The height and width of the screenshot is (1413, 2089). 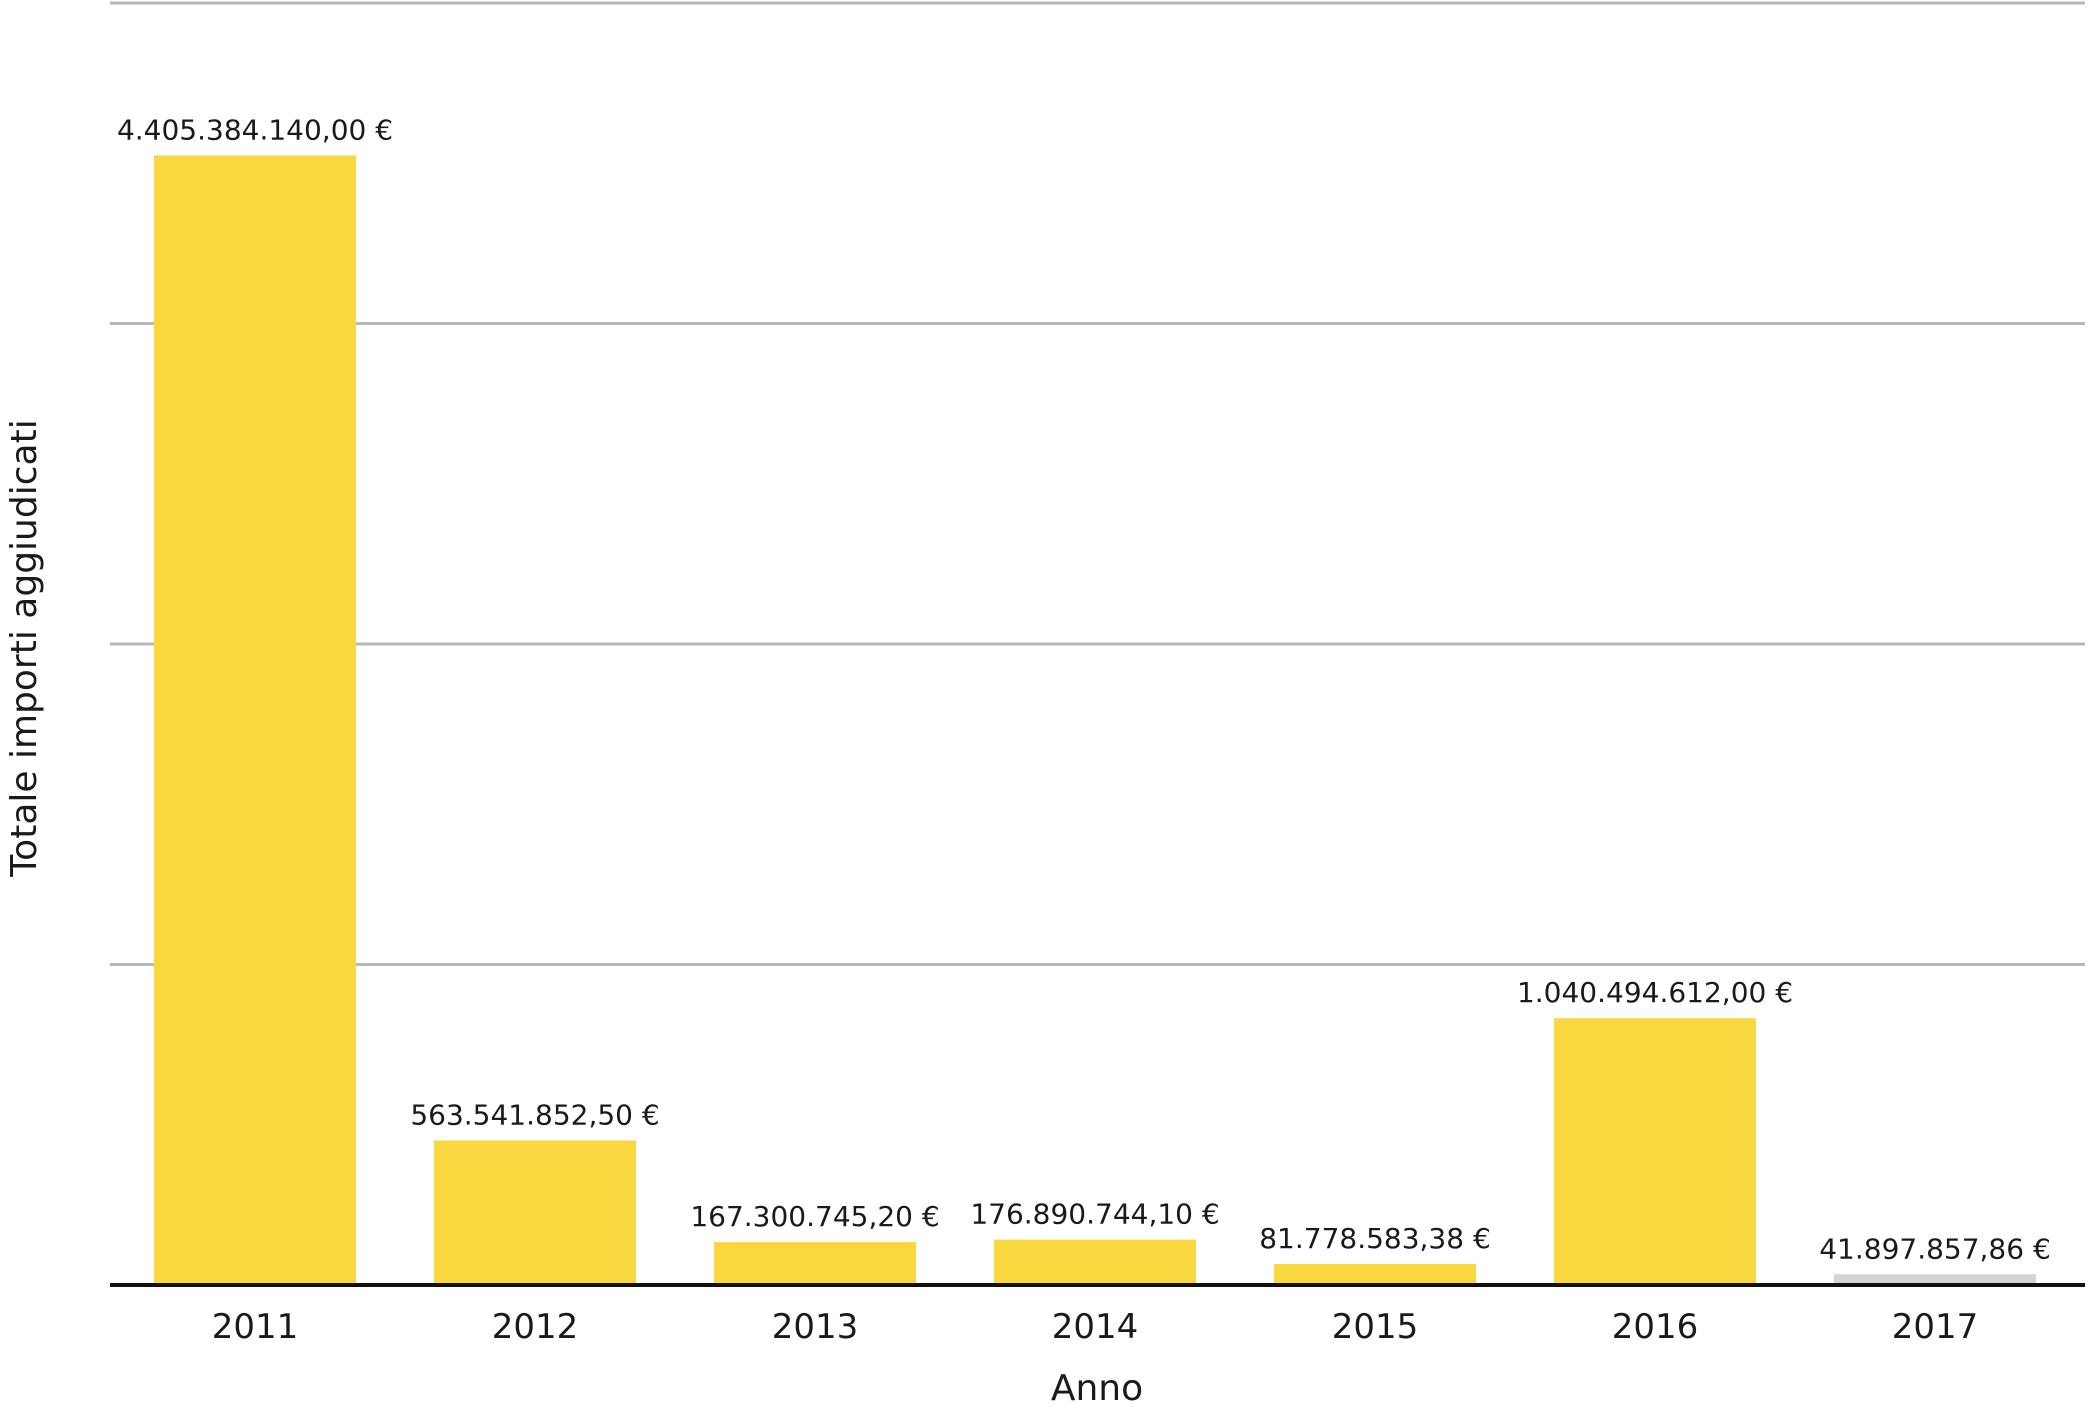 I want to click on x-tick-2012: 2012, so click(x=535, y=1327).